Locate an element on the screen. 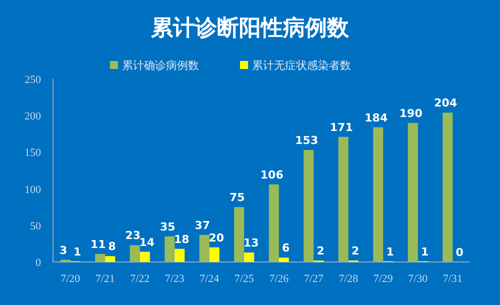 The image size is (500, 305). data-label: 75 is located at coordinates (237, 197).